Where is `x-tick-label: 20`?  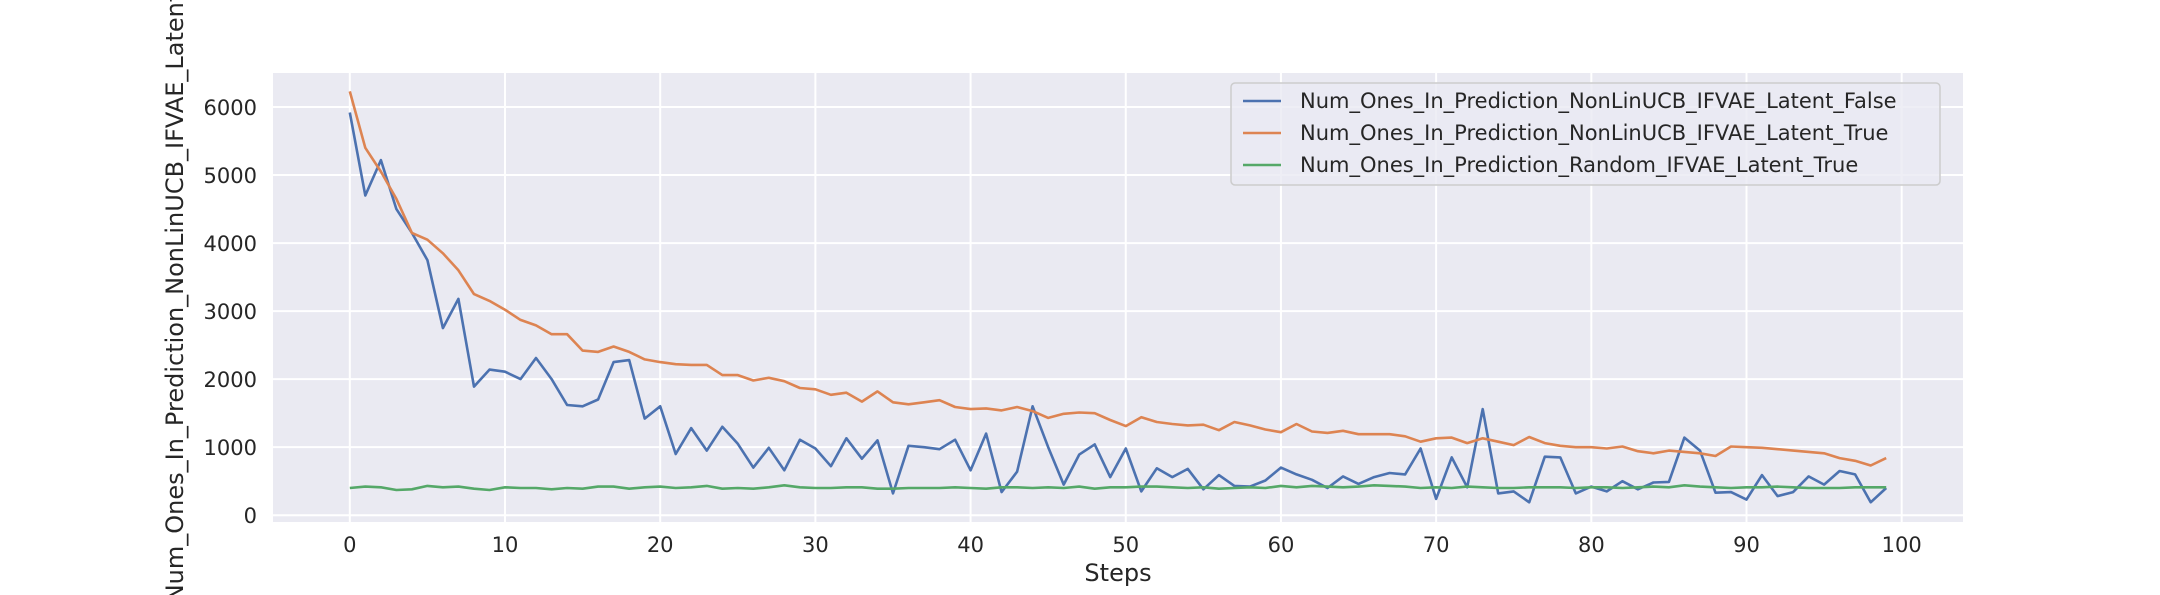
x-tick-label: 20 is located at coordinates (660, 545).